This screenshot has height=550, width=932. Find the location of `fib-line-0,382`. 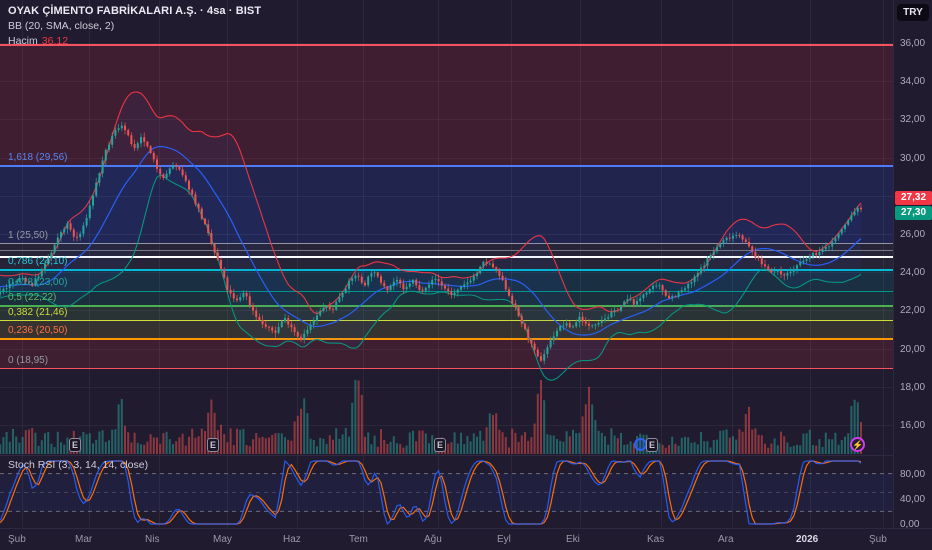

fib-line-0,382 is located at coordinates (446, 320).